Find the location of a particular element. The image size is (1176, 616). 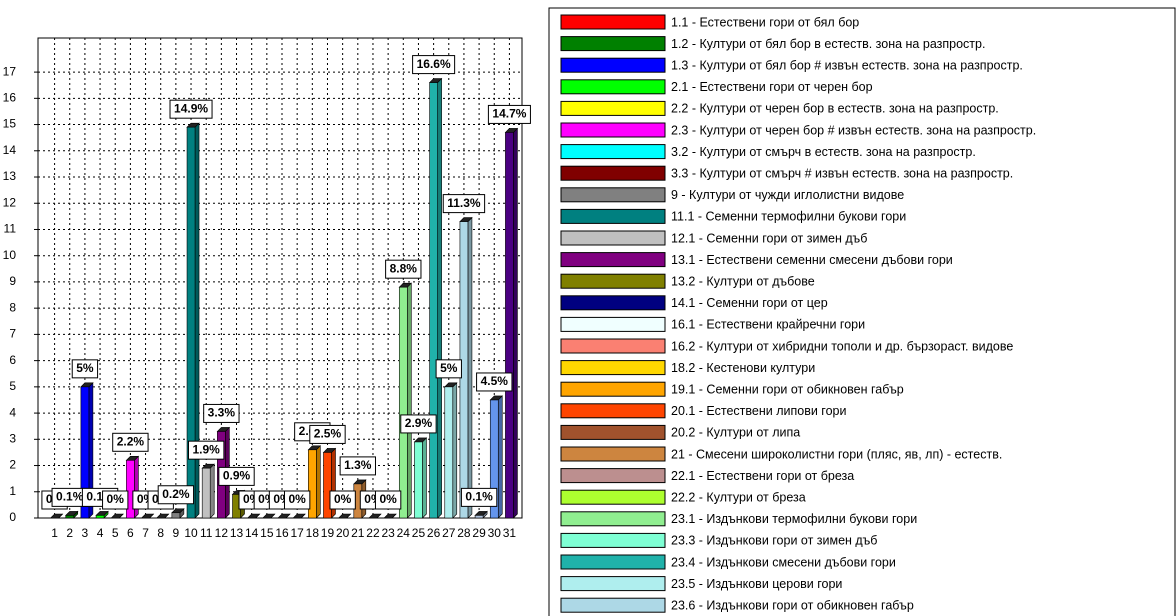

x-tick-label: 15 is located at coordinates (267, 533).